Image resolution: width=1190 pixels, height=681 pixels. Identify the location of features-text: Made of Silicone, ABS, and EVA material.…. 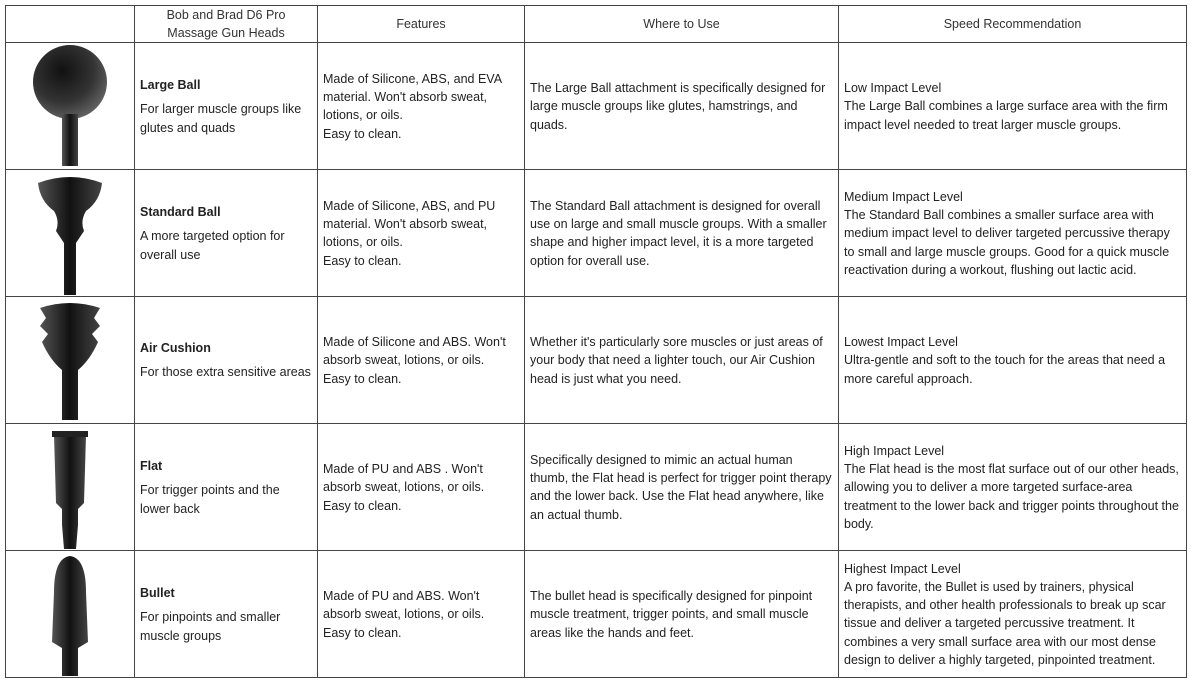
(412, 97).